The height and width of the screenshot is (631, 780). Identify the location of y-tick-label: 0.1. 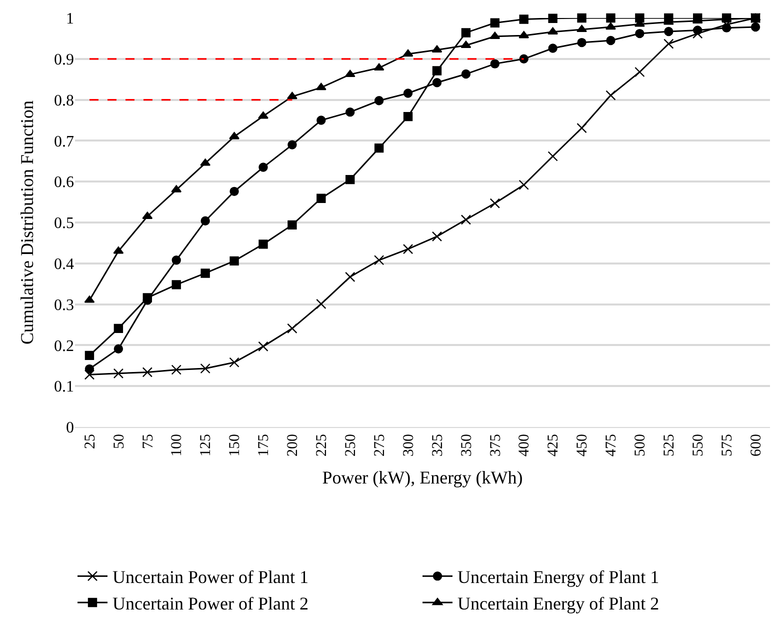
(64, 387).